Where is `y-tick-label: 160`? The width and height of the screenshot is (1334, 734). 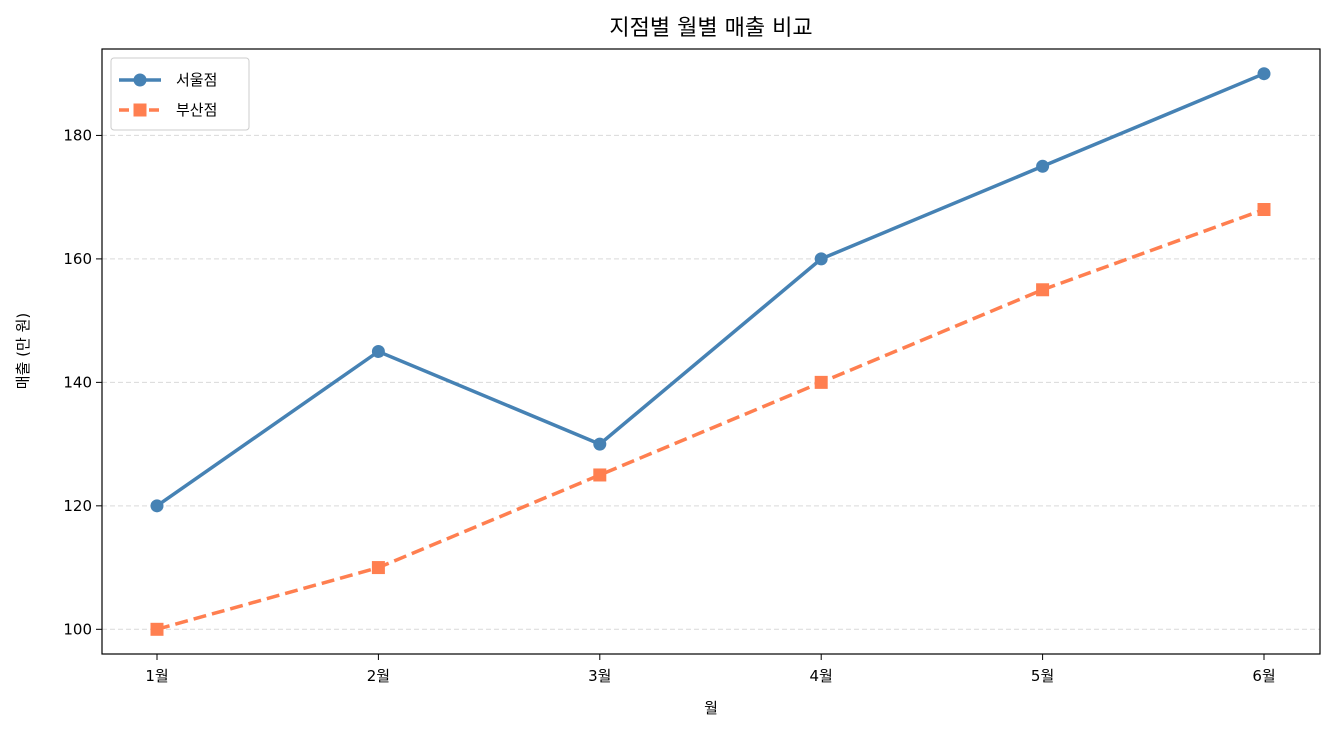 y-tick-label: 160 is located at coordinates (77, 259).